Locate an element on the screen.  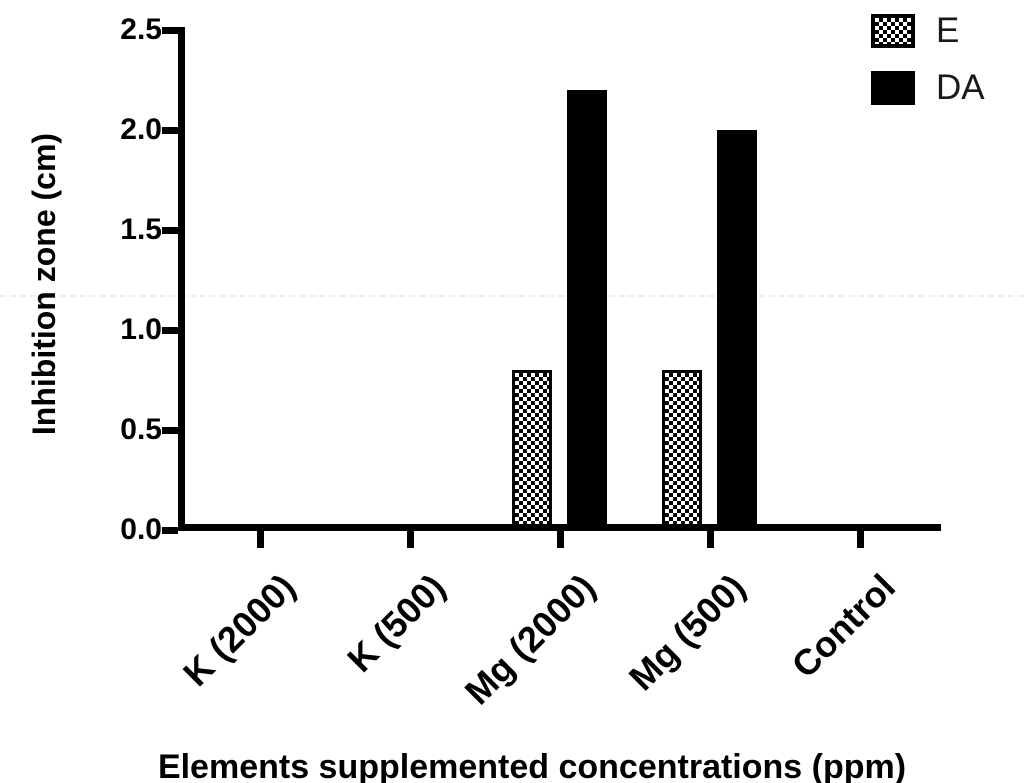
y-tick-label: 0.5 is located at coordinates (141, 429).